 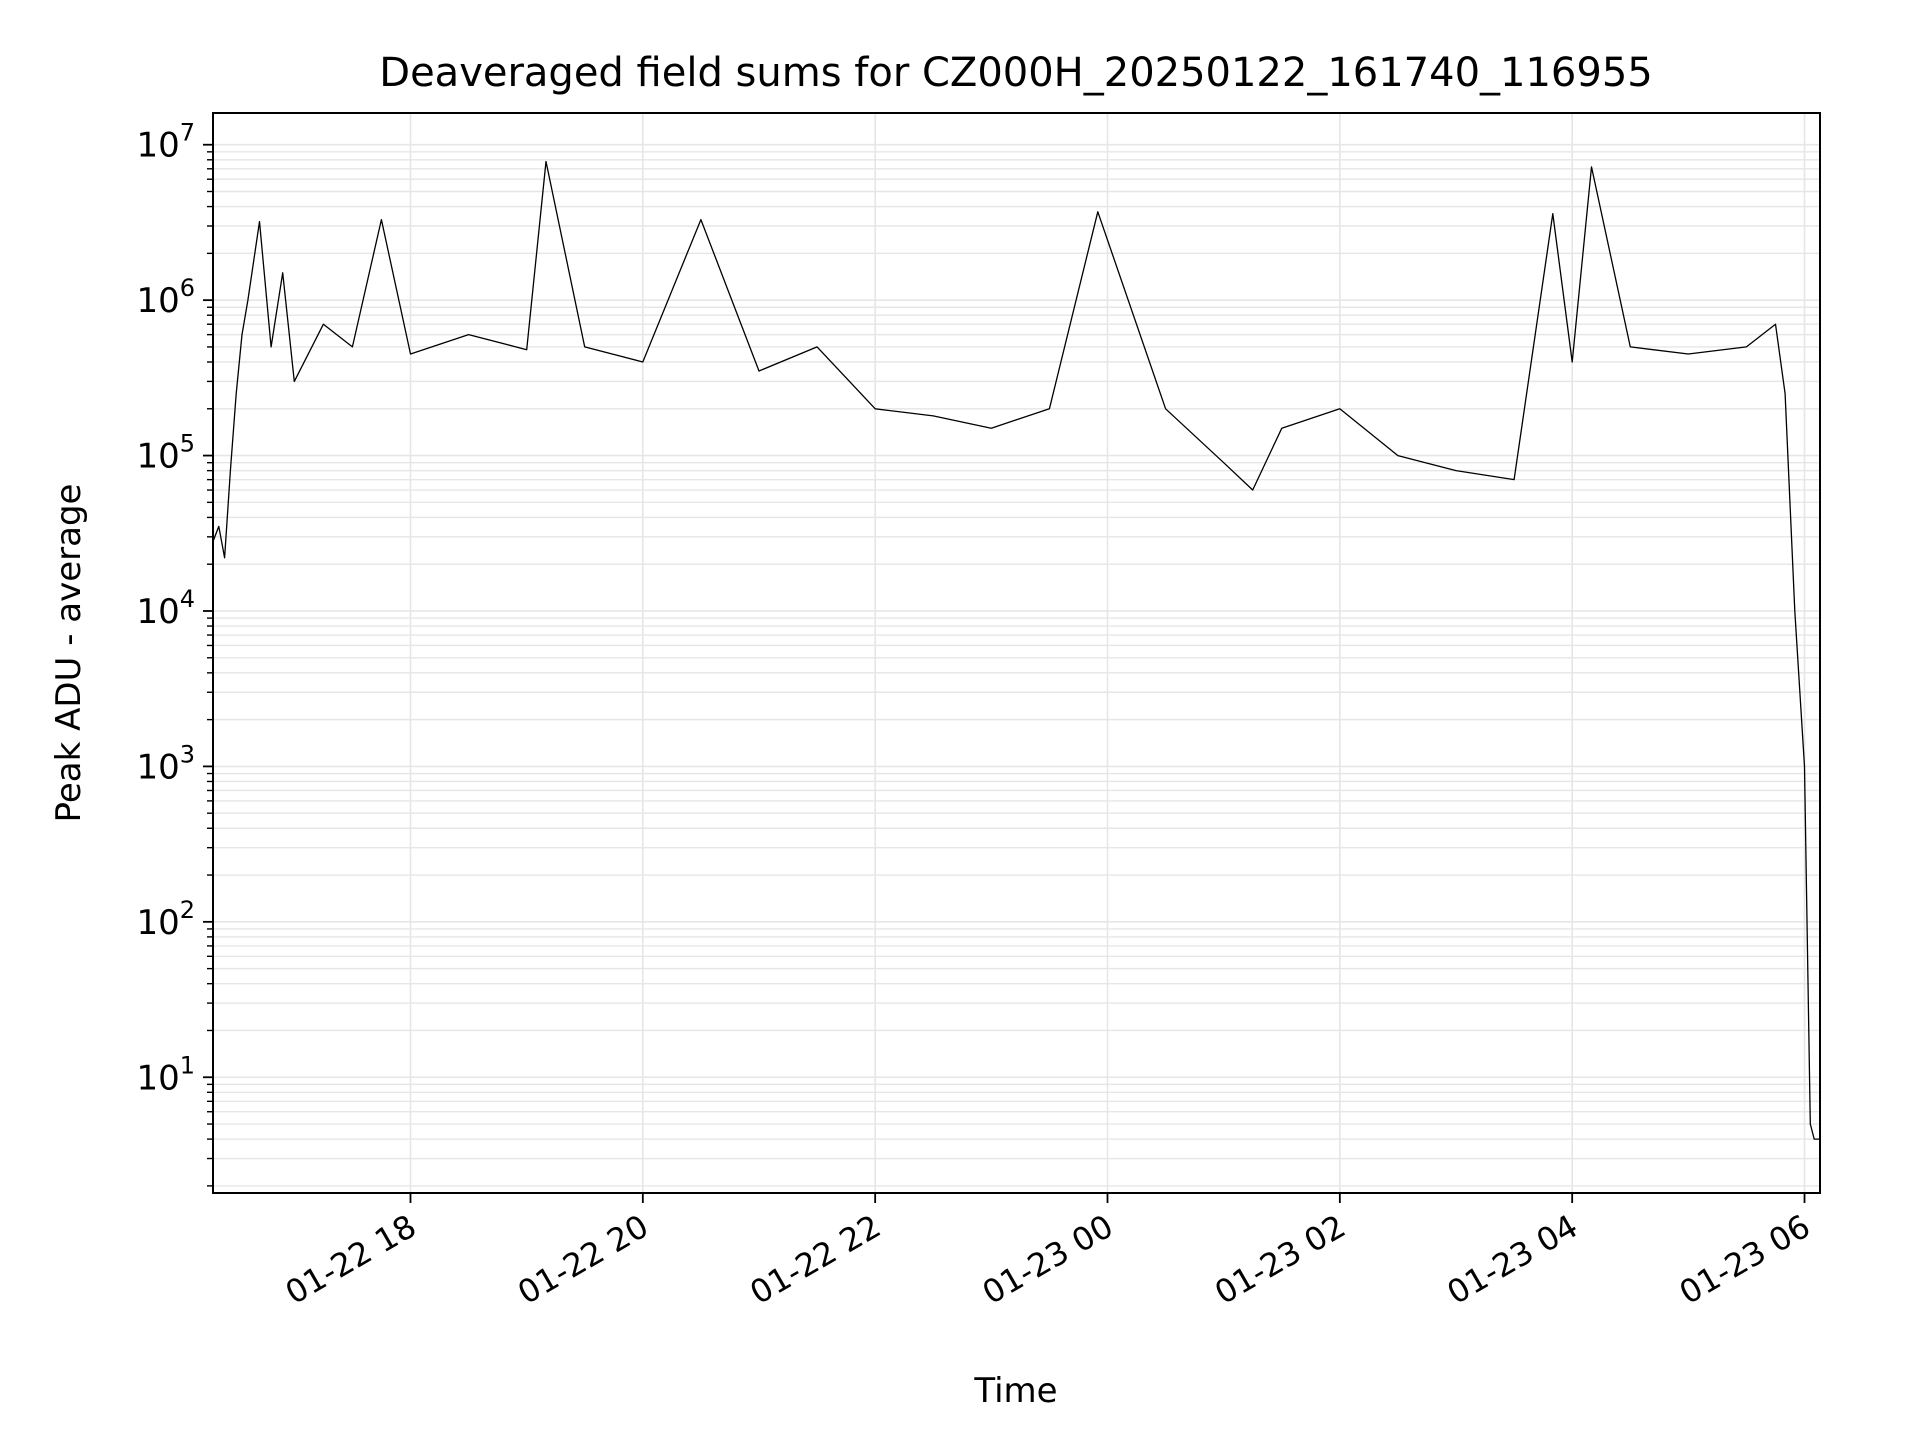 What do you see at coordinates (165, 453) in the screenshot?
I see `y-tick-label: 10⁵` at bounding box center [165, 453].